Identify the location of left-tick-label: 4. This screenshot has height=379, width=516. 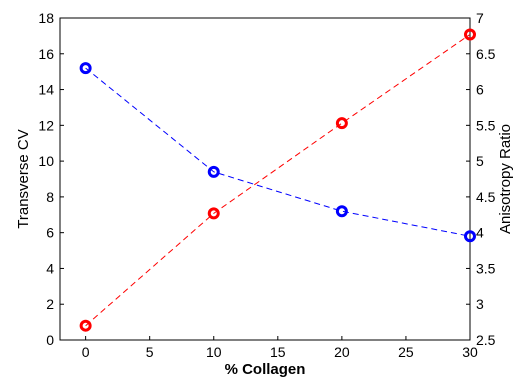
(50, 268).